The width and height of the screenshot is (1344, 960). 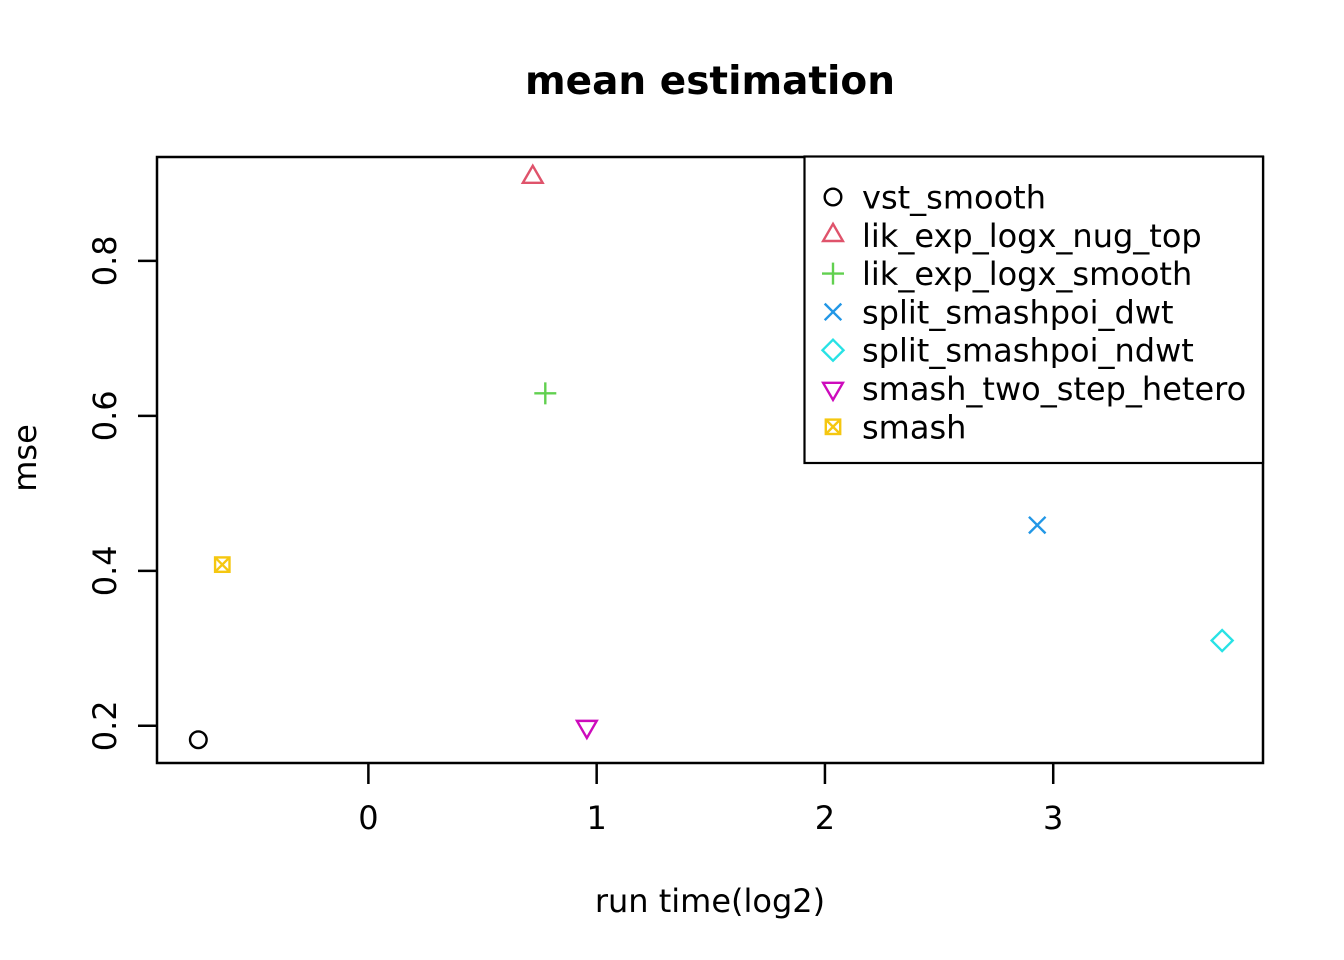 What do you see at coordinates (833, 312) in the screenshot?
I see `legend-symbol-x` at bounding box center [833, 312].